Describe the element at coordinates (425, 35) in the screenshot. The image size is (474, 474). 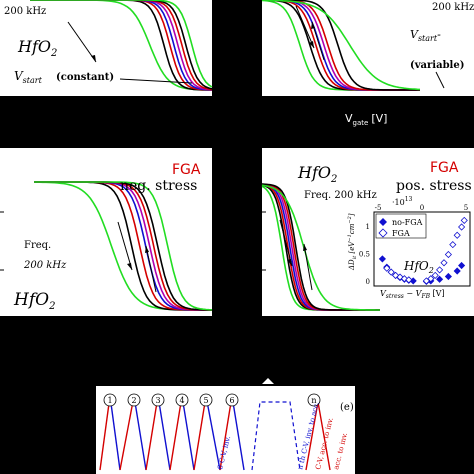
I see `panel-b-vstart: Vstart-` at that location.